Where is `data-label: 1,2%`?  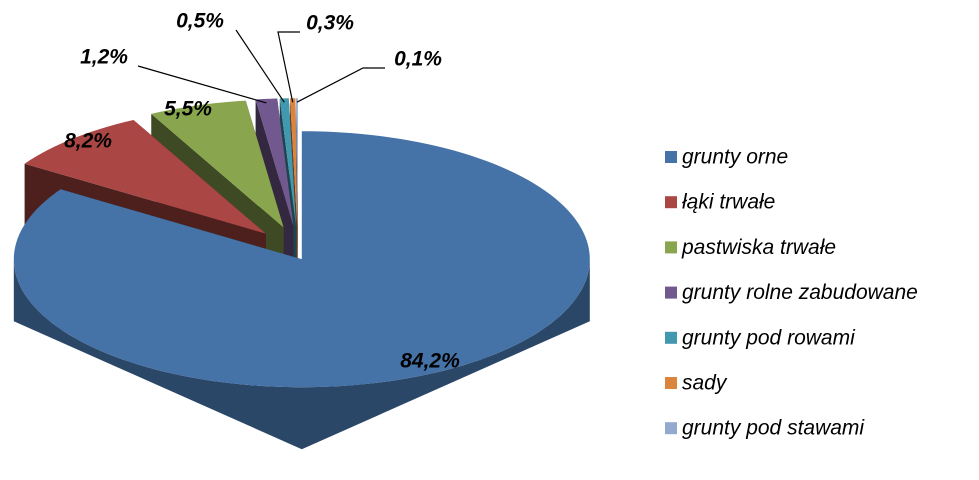 data-label: 1,2% is located at coordinates (104, 57).